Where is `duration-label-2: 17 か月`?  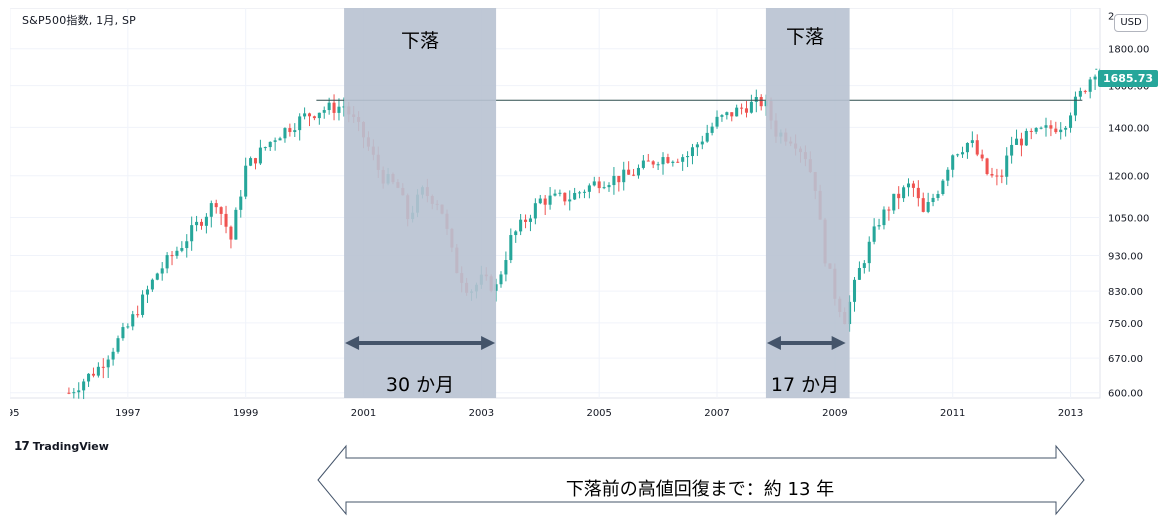
duration-label-2: 17 か月 is located at coordinates (805, 385).